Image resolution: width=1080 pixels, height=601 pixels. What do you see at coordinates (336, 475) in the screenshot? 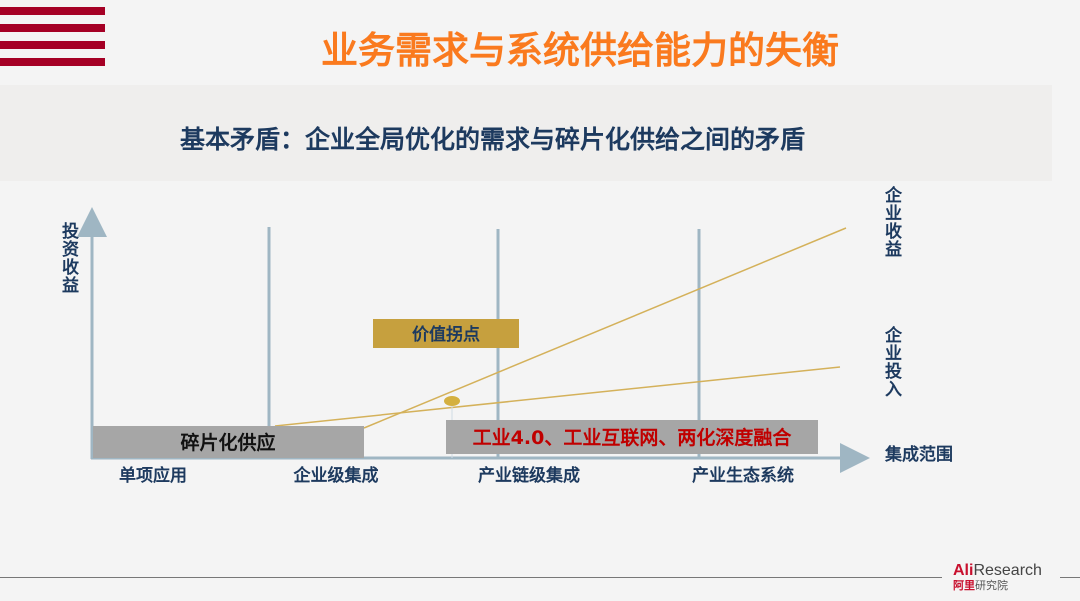
I see `stage-label: 企业级集成` at bounding box center [336, 475].